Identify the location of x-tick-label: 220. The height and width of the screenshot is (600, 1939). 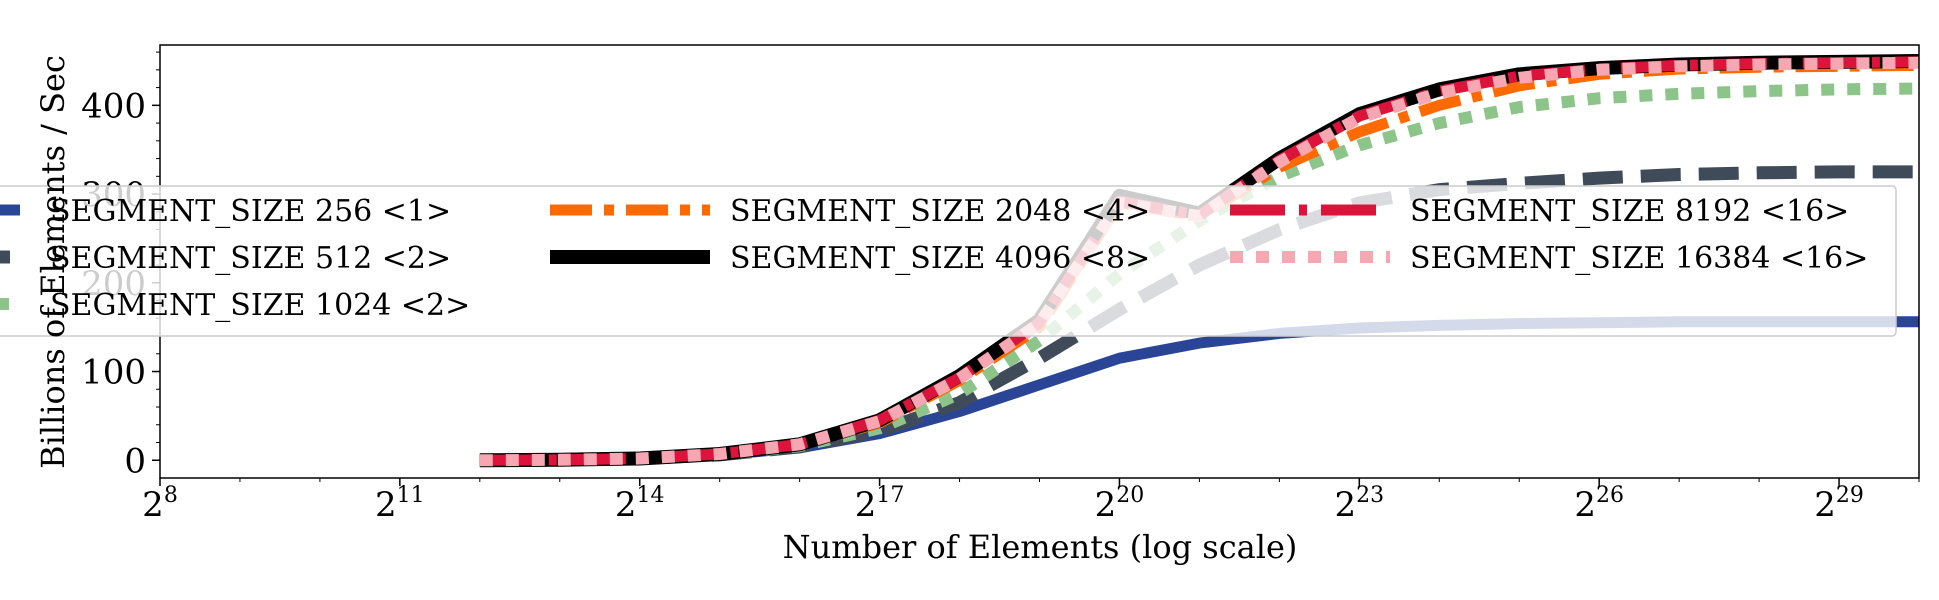
(1120, 504).